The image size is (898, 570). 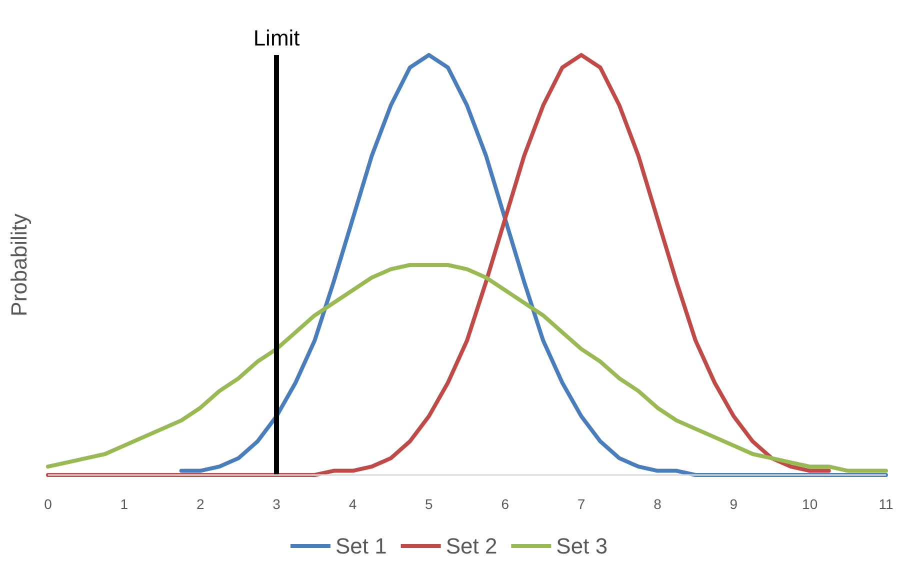 I want to click on x-tick-label: 6, so click(x=505, y=504).